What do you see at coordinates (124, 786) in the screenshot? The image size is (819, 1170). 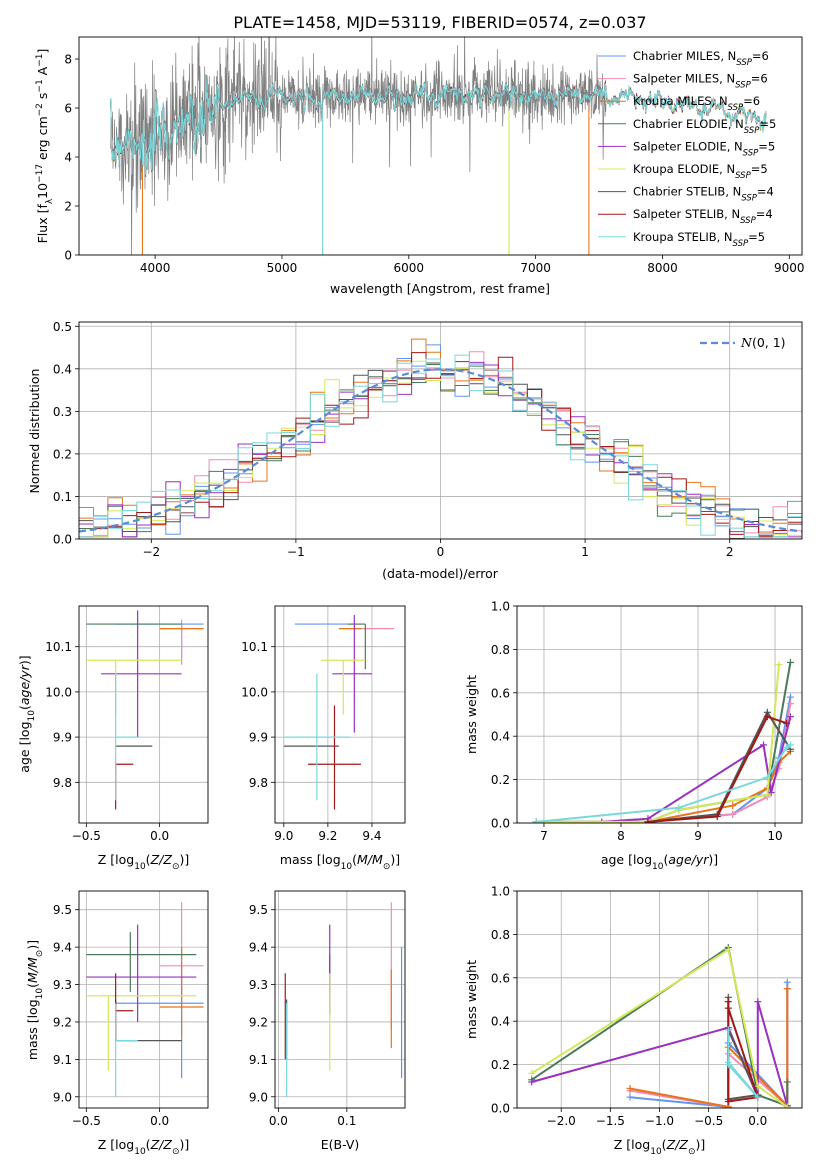 I see `errorbar-salpeter-stelib` at bounding box center [124, 786].